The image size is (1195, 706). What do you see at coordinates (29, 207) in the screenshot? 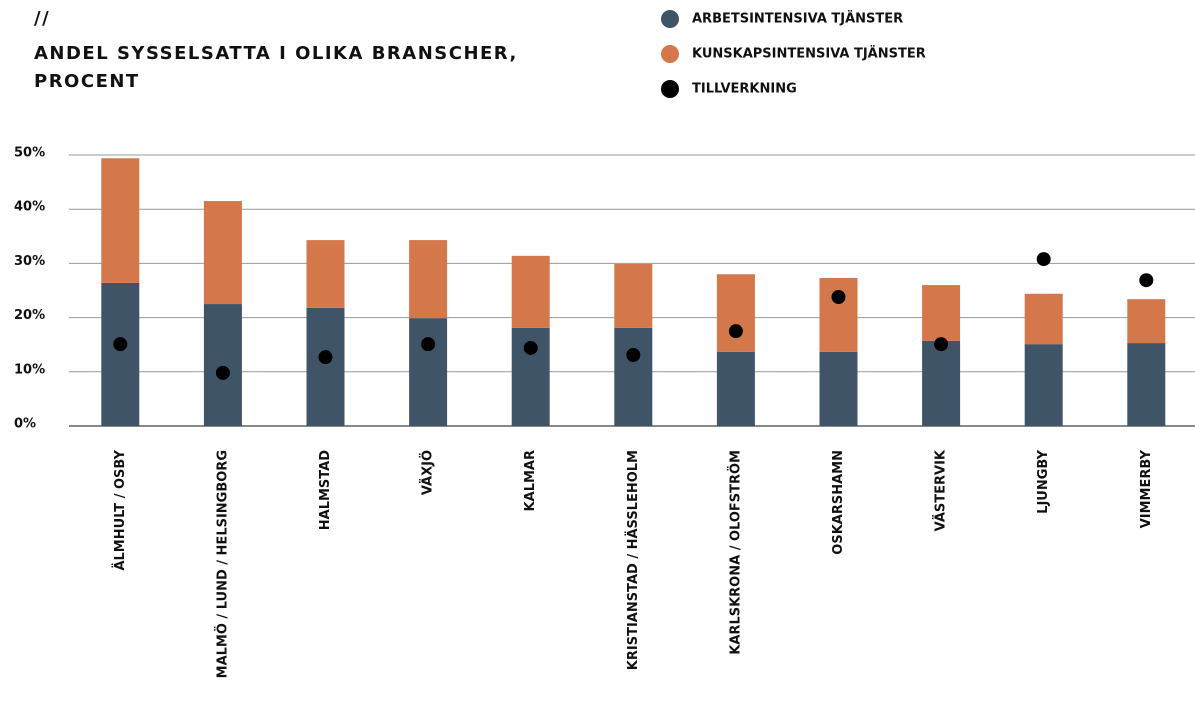
I see `y-tick-label: 40%` at bounding box center [29, 207].